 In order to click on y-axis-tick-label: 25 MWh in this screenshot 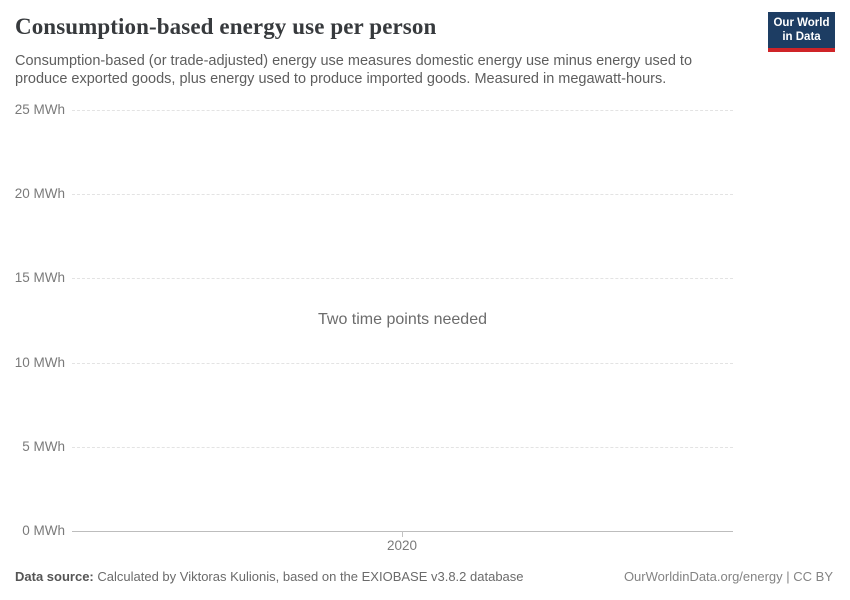, I will do `click(39, 109)`.